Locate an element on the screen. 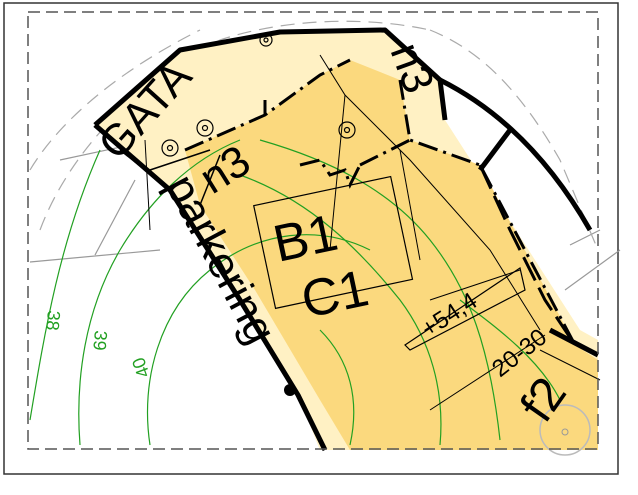 This screenshot has width=638, height=495. point-marker-center is located at coordinates (565, 432).